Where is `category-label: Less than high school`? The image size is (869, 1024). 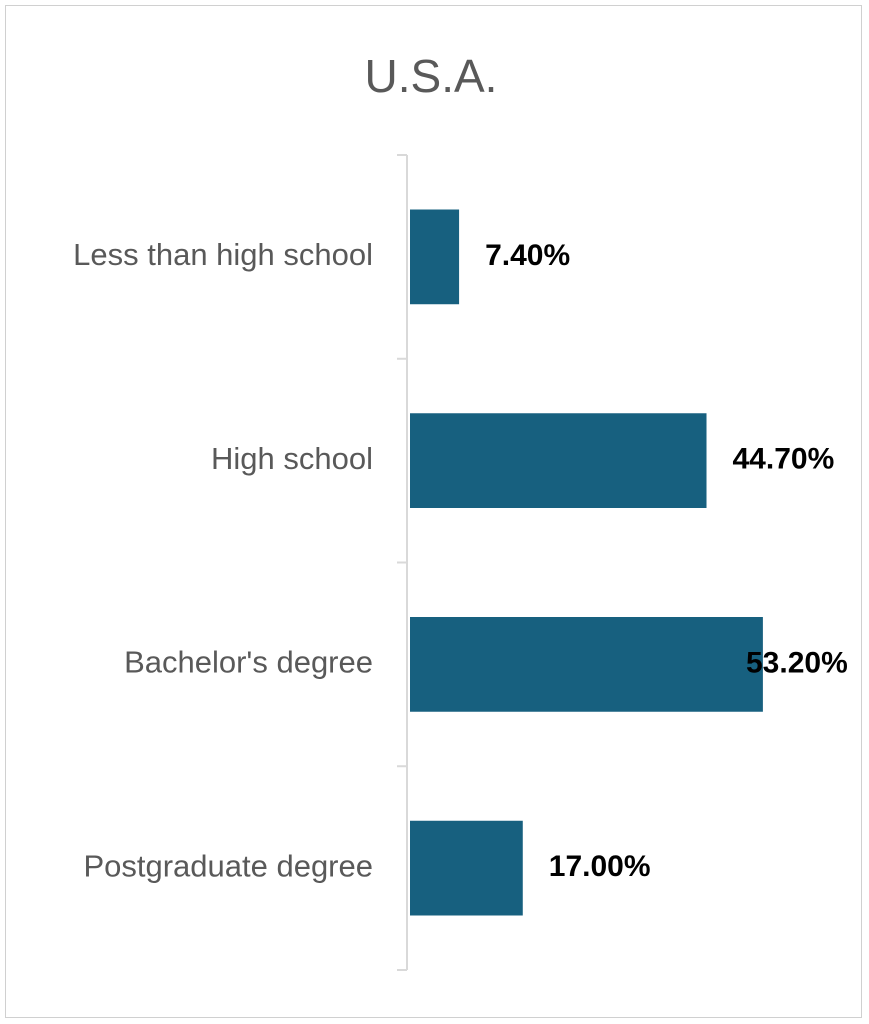
category-label: Less than high school is located at coordinates (223, 254).